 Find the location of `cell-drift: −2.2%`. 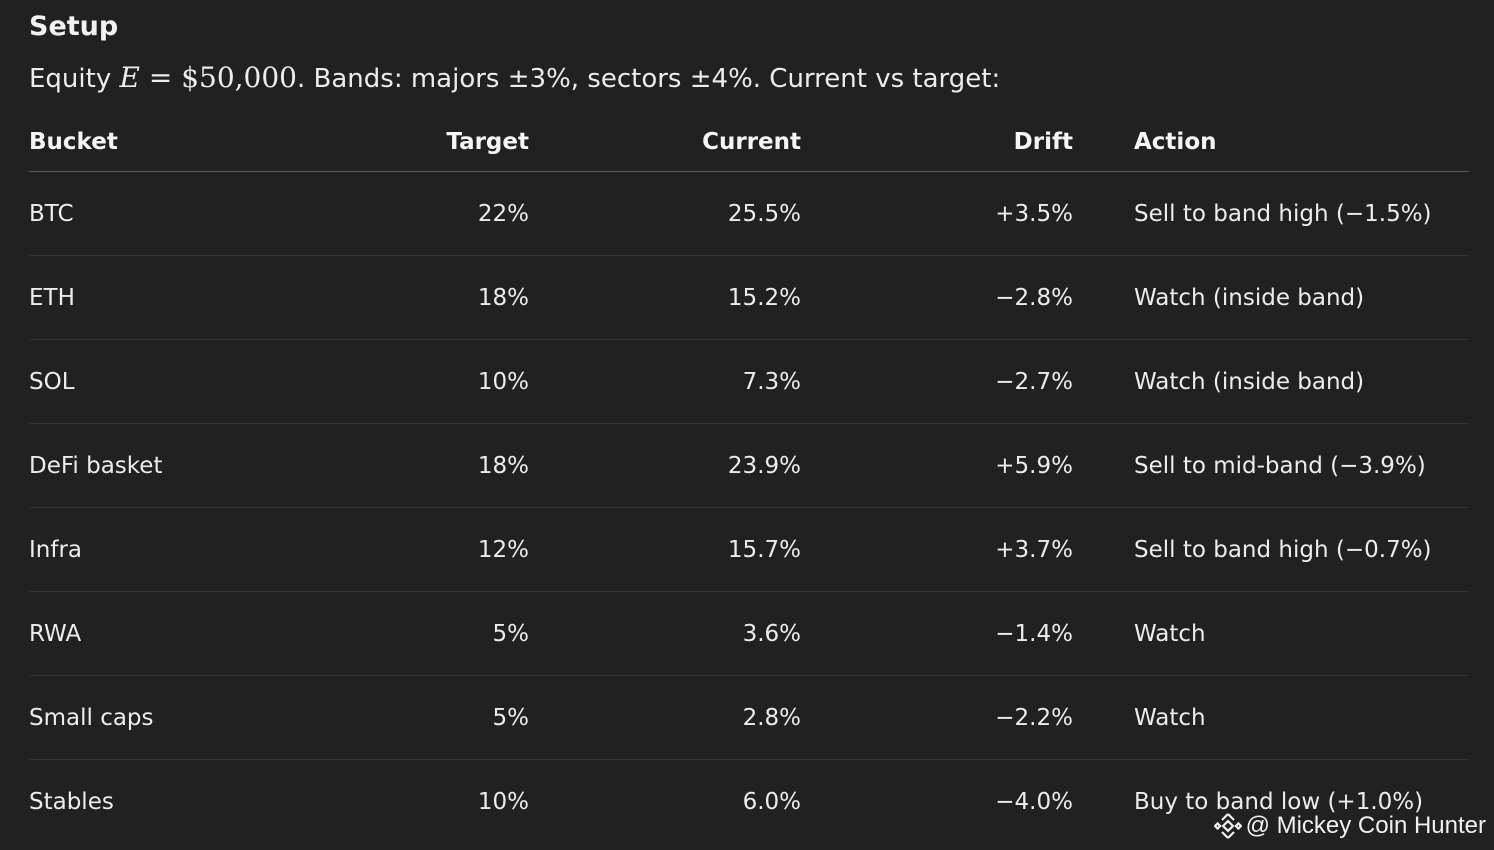

cell-drift: −2.2% is located at coordinates (937, 717).